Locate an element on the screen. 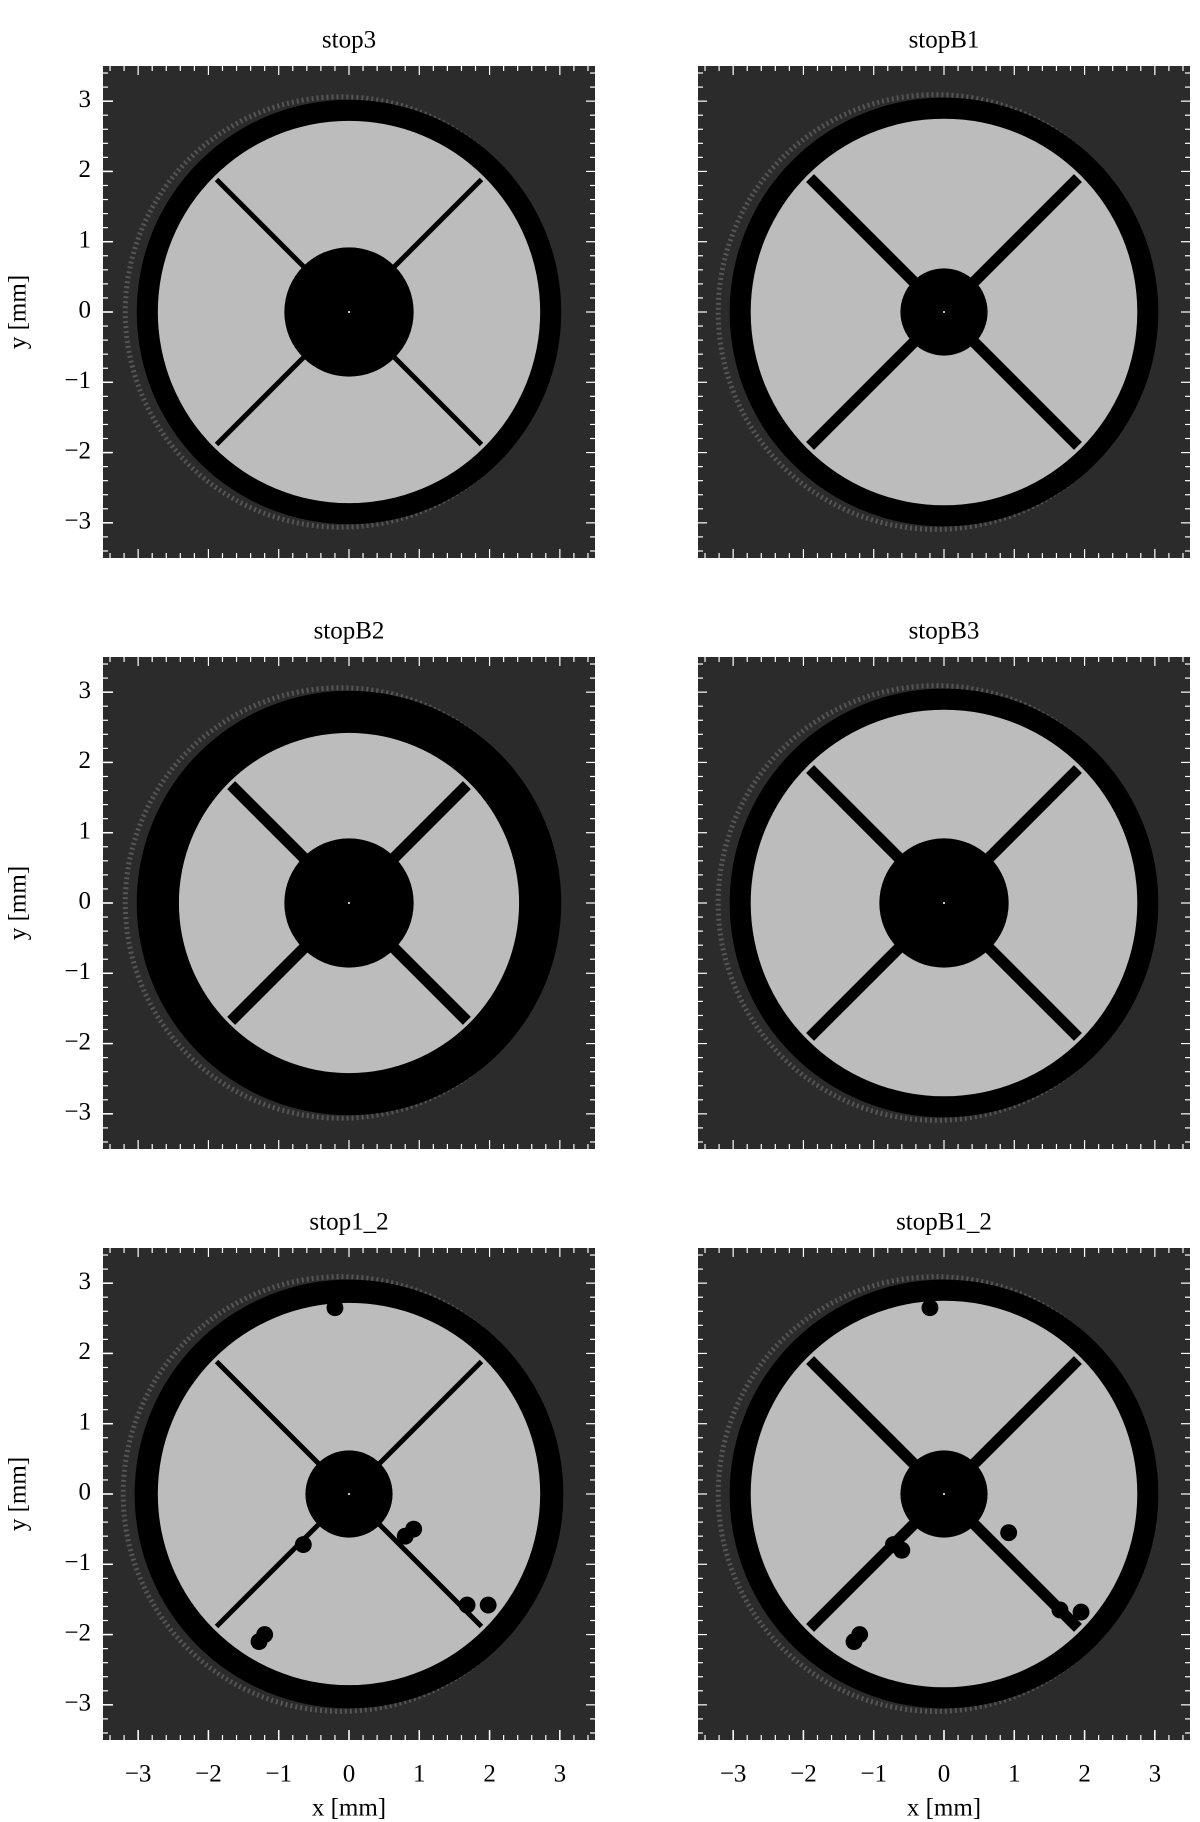  panel: stop3 −3 −2 −1 0 1 2 3 y [mm] is located at coordinates (300, 292).